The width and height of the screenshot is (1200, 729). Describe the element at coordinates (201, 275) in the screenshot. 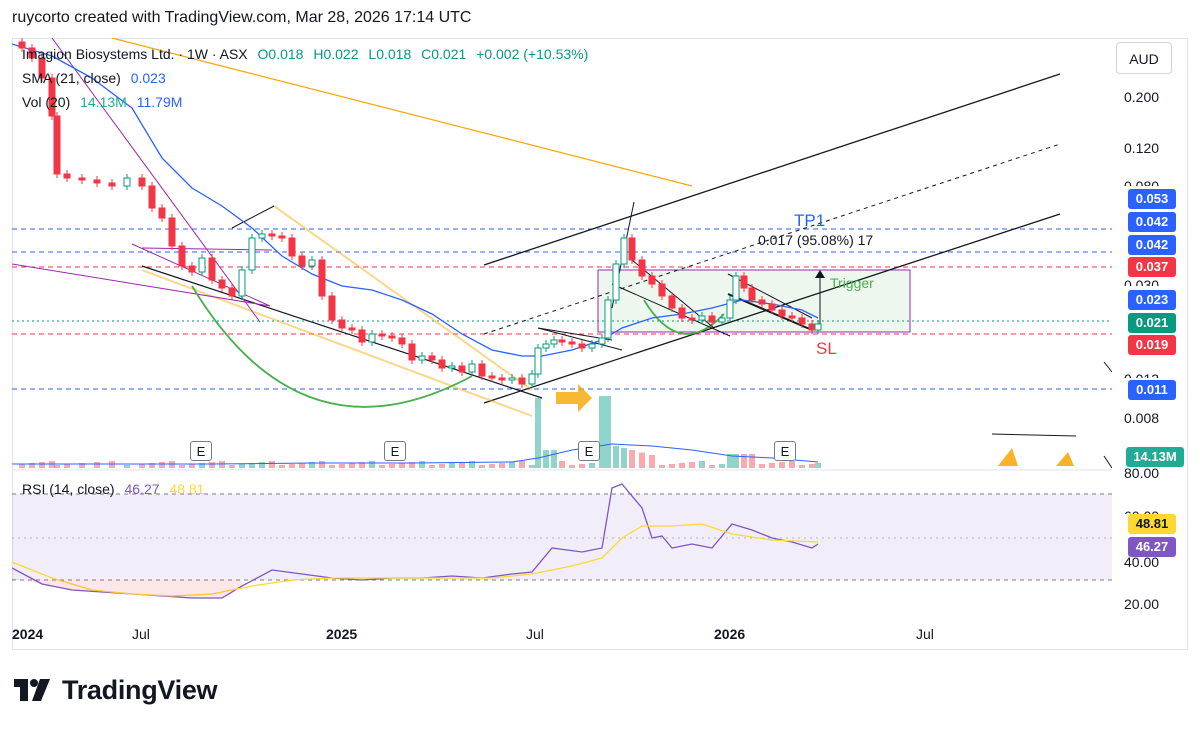

I see `purple-line-c` at that location.